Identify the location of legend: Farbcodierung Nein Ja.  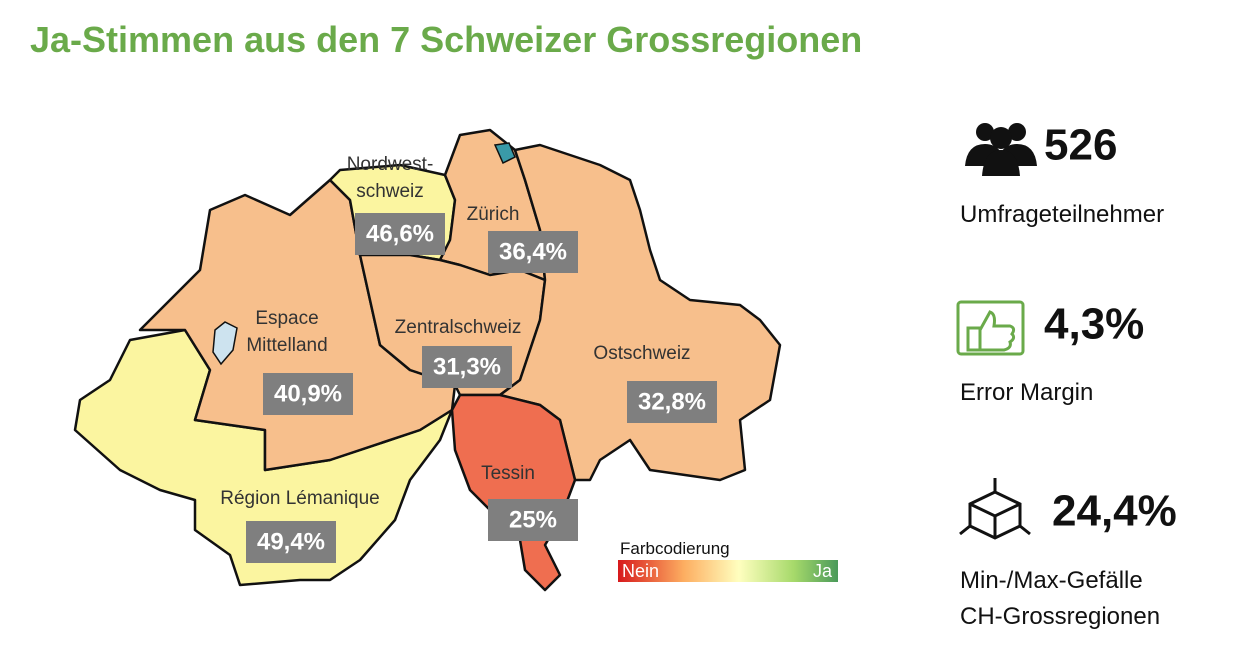
(728, 560).